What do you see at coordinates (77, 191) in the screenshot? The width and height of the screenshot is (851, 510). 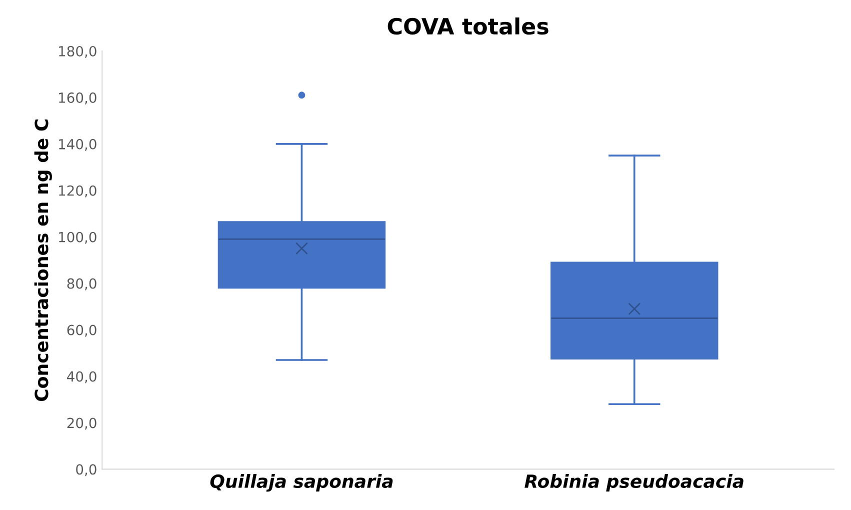 I see `y-tick-label: 120,0` at bounding box center [77, 191].